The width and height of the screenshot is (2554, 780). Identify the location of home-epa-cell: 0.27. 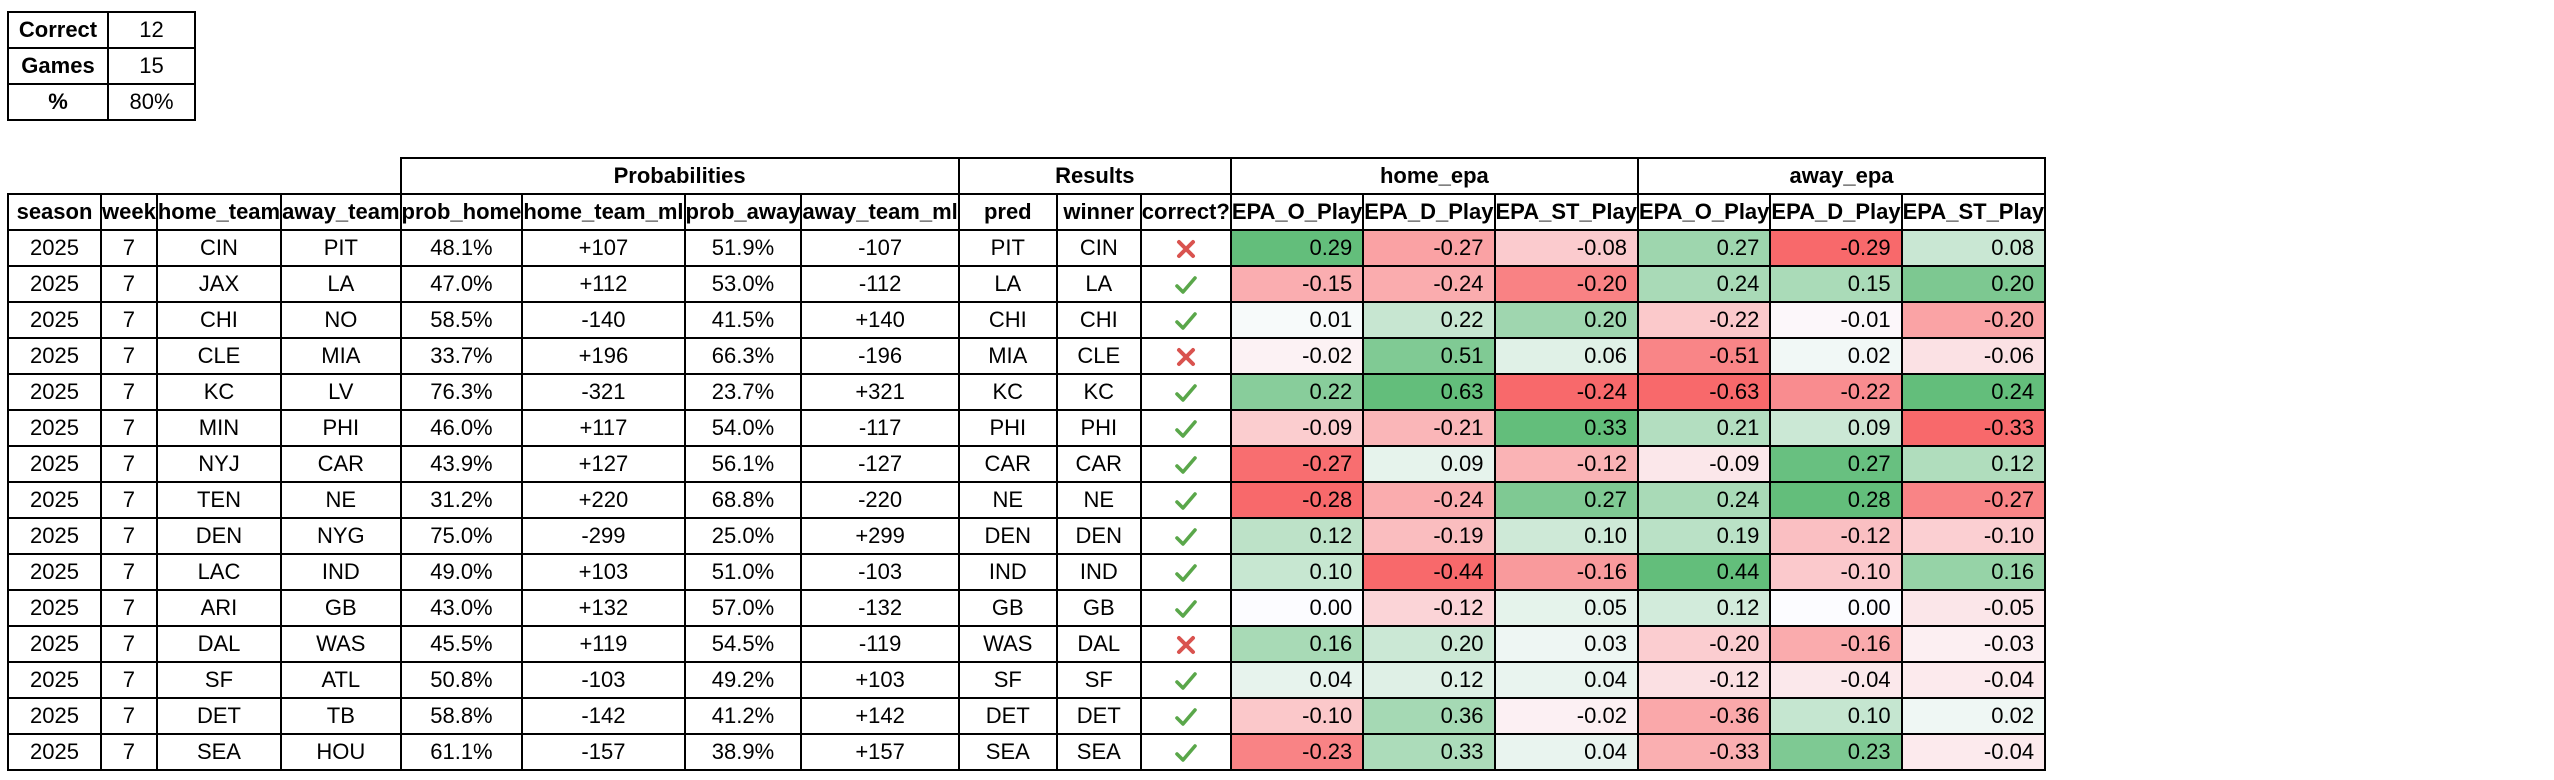
(1566, 500).